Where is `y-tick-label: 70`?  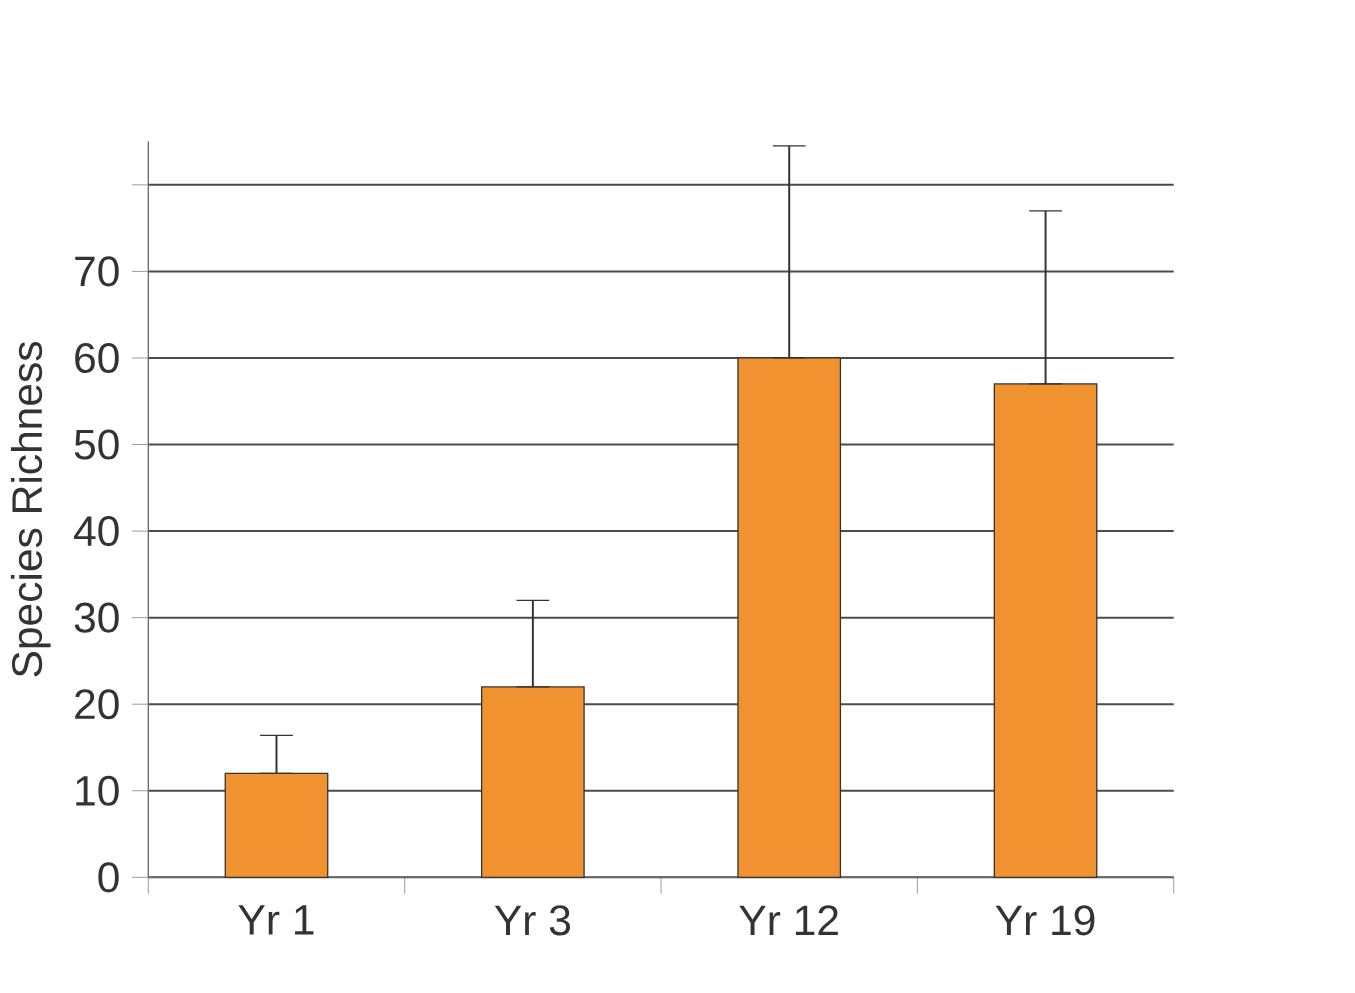 y-tick-label: 70 is located at coordinates (97, 271).